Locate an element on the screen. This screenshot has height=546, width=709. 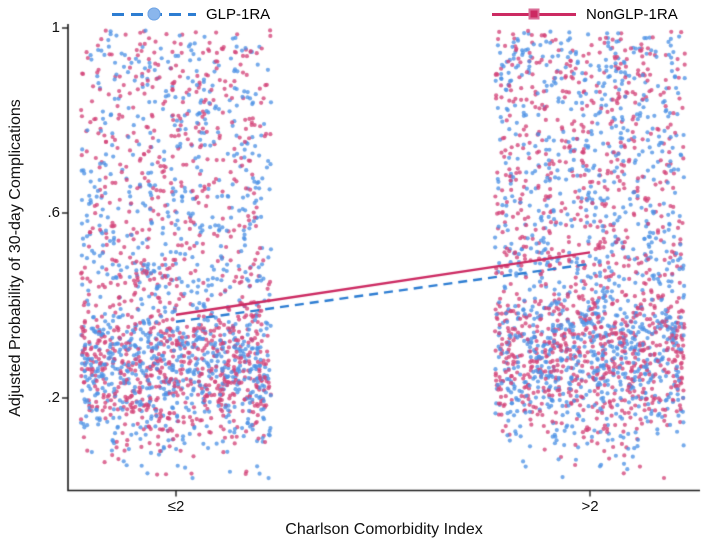
x-axis-title: Charlson Comorbidity Index is located at coordinates (384, 529).